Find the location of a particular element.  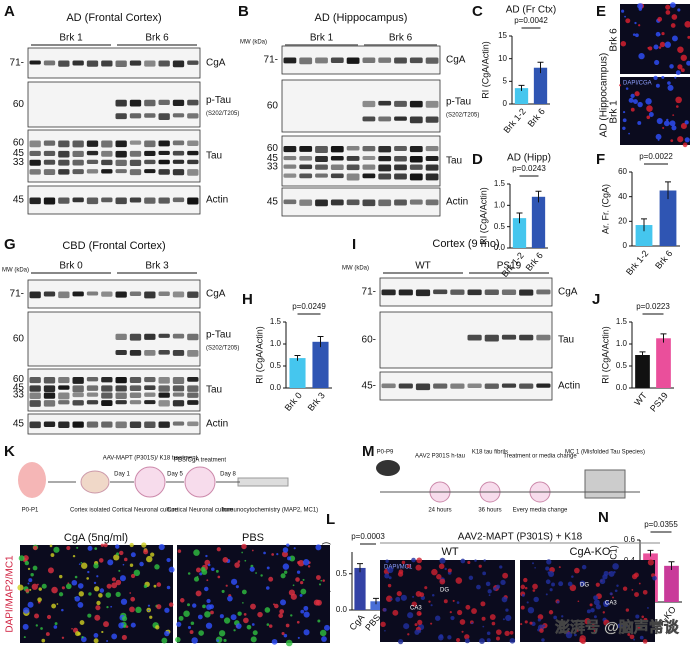

panel-letter: F is located at coordinates (600, 159).